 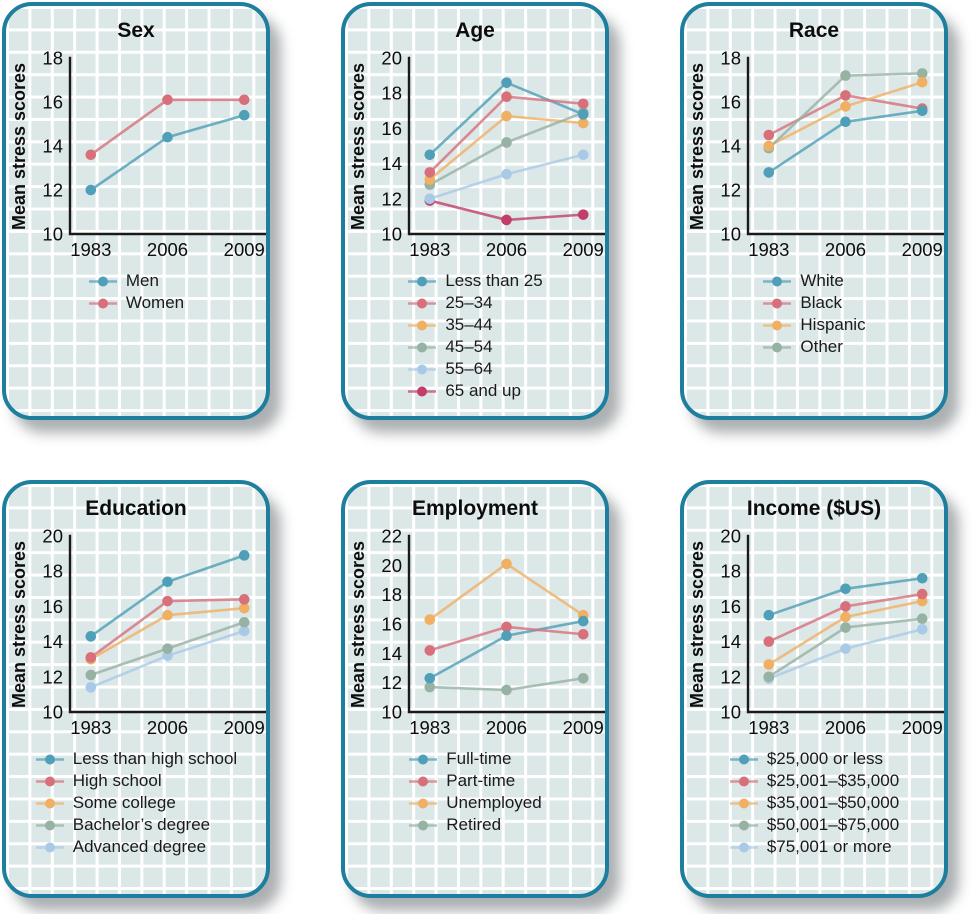 I want to click on chart-legend: Men Women, so click(x=136, y=292).